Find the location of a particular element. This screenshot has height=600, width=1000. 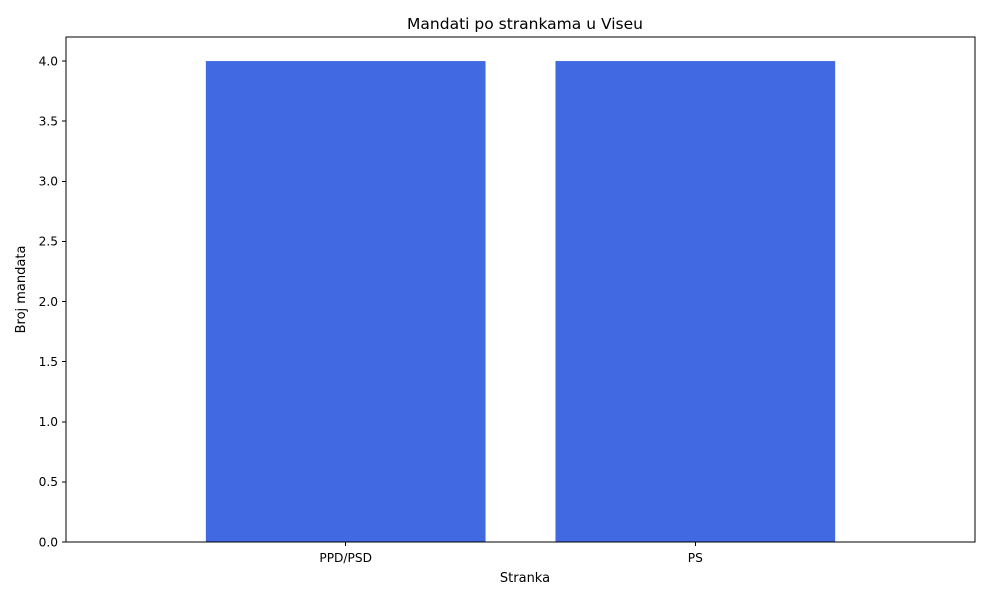

y-tick-label: 2.5 is located at coordinates (48, 242).